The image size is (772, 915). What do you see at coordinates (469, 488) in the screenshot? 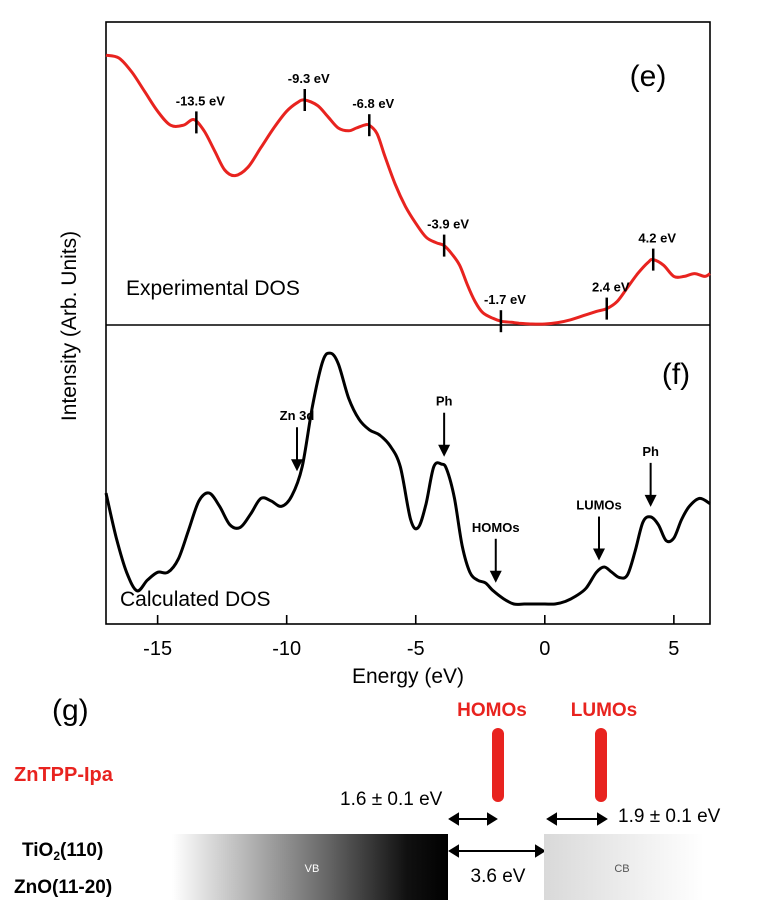
I see `calculated-arrows: Zn 3d Ph HOMOs LUMOs Ph` at bounding box center [469, 488].